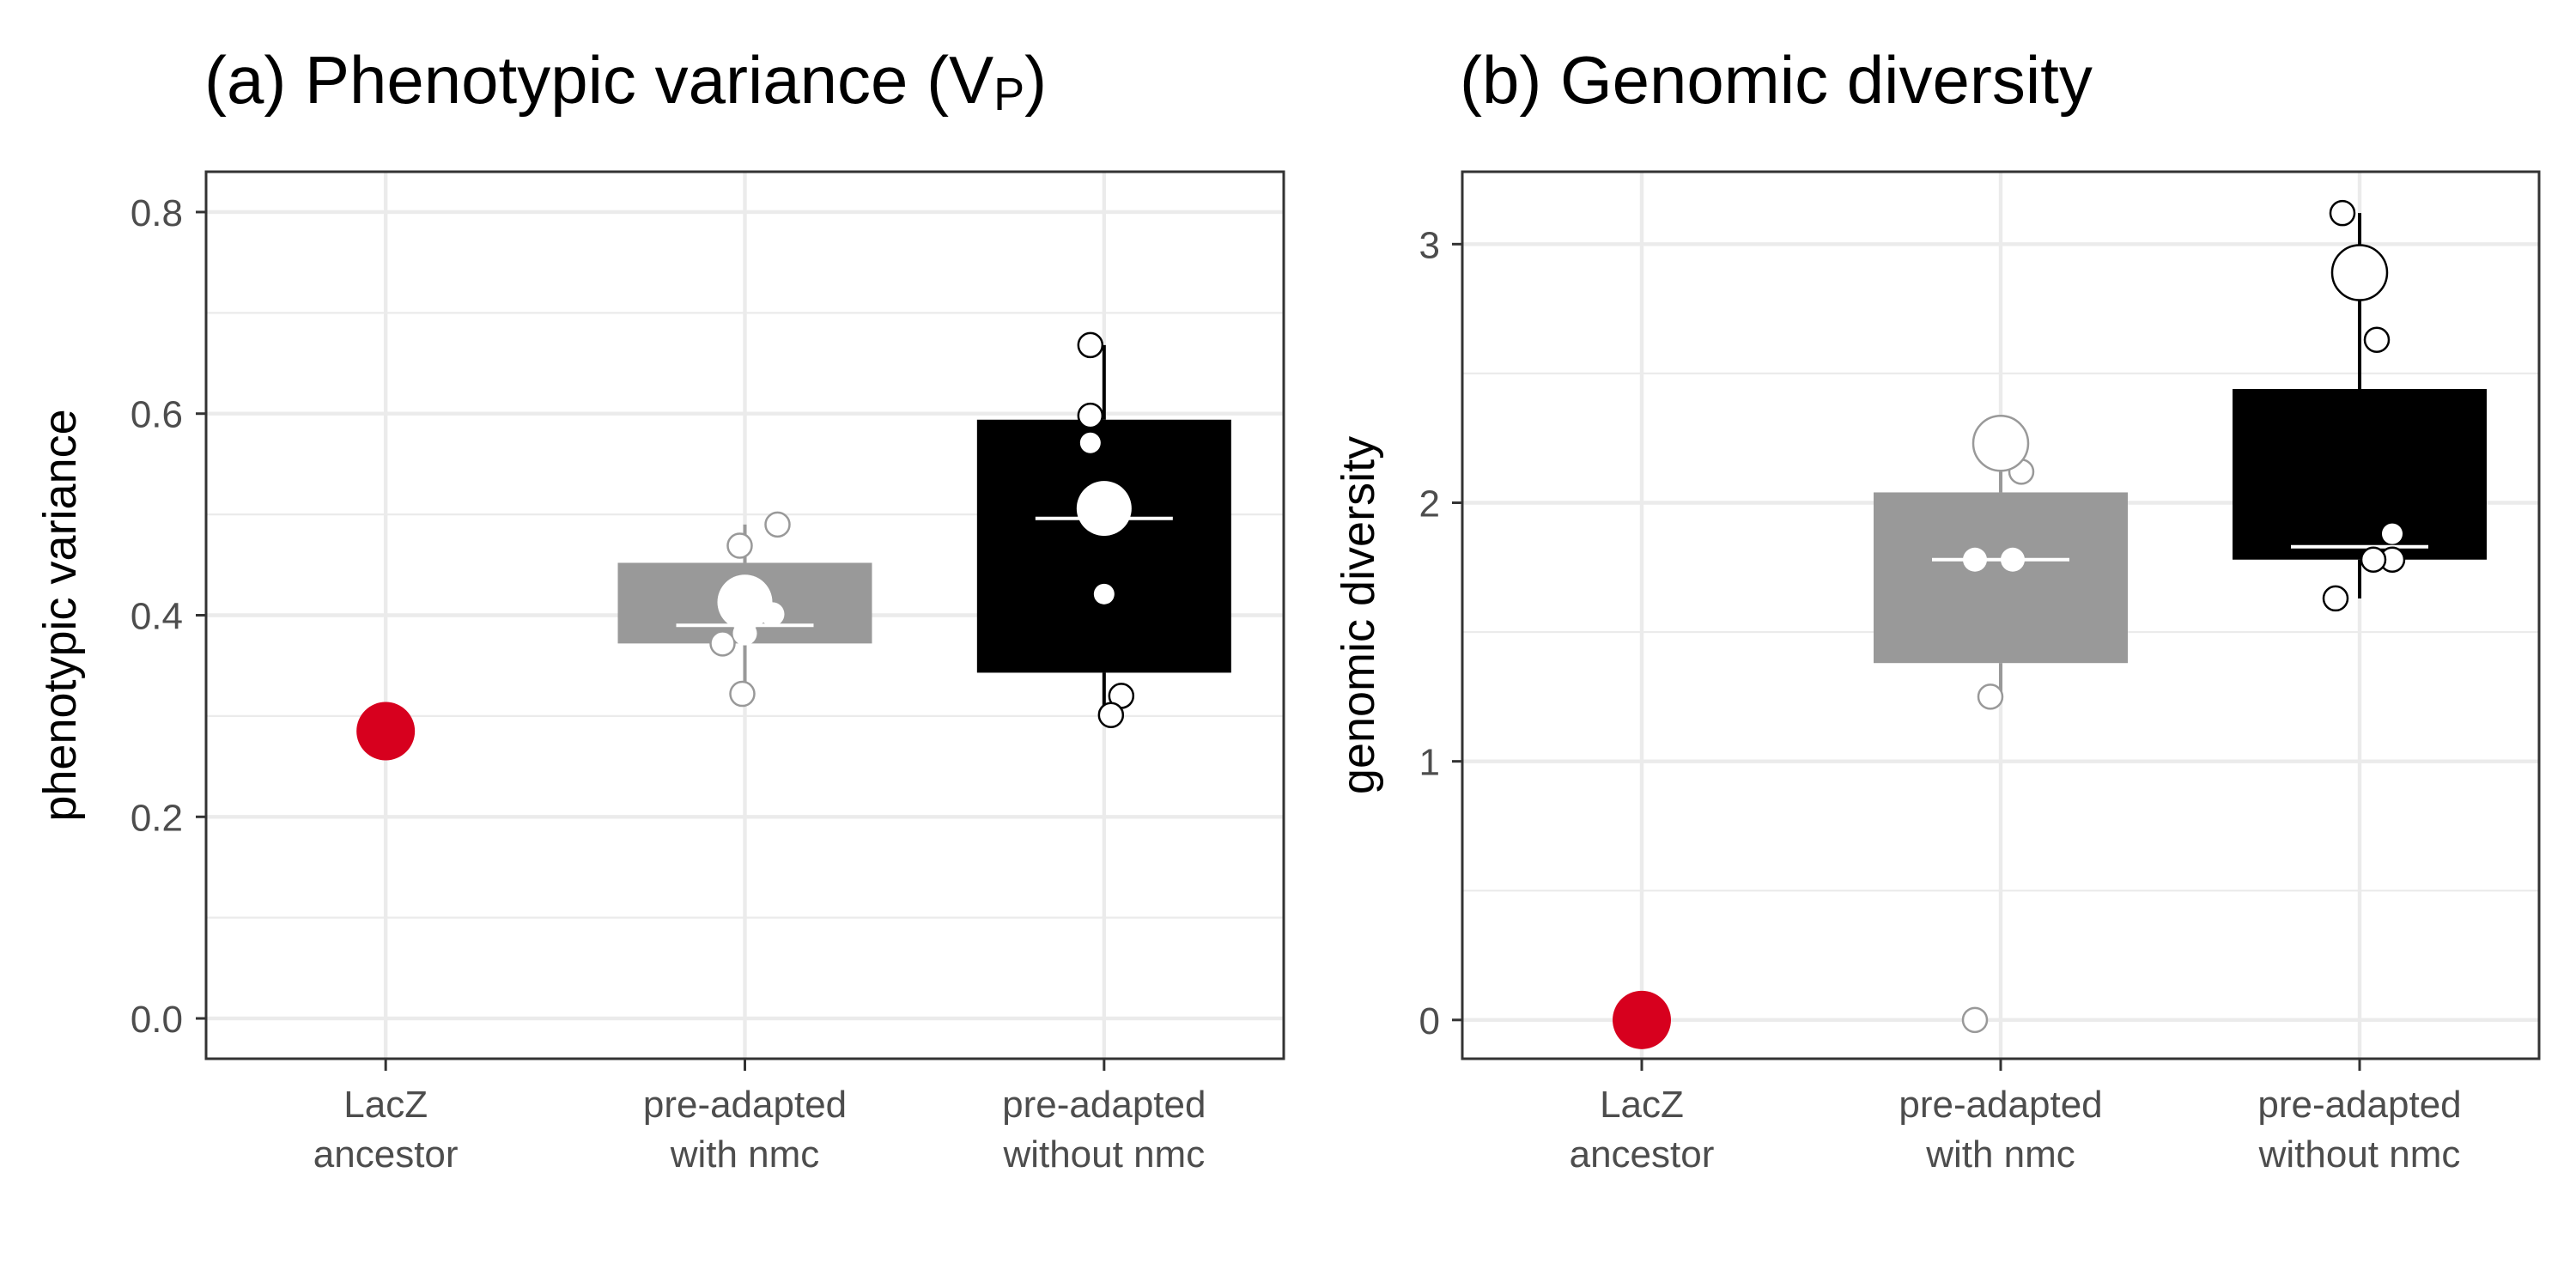 This screenshot has height=1288, width=2576. I want to click on panel-title: (a) Phenotypic variance (VP), so click(625, 81).